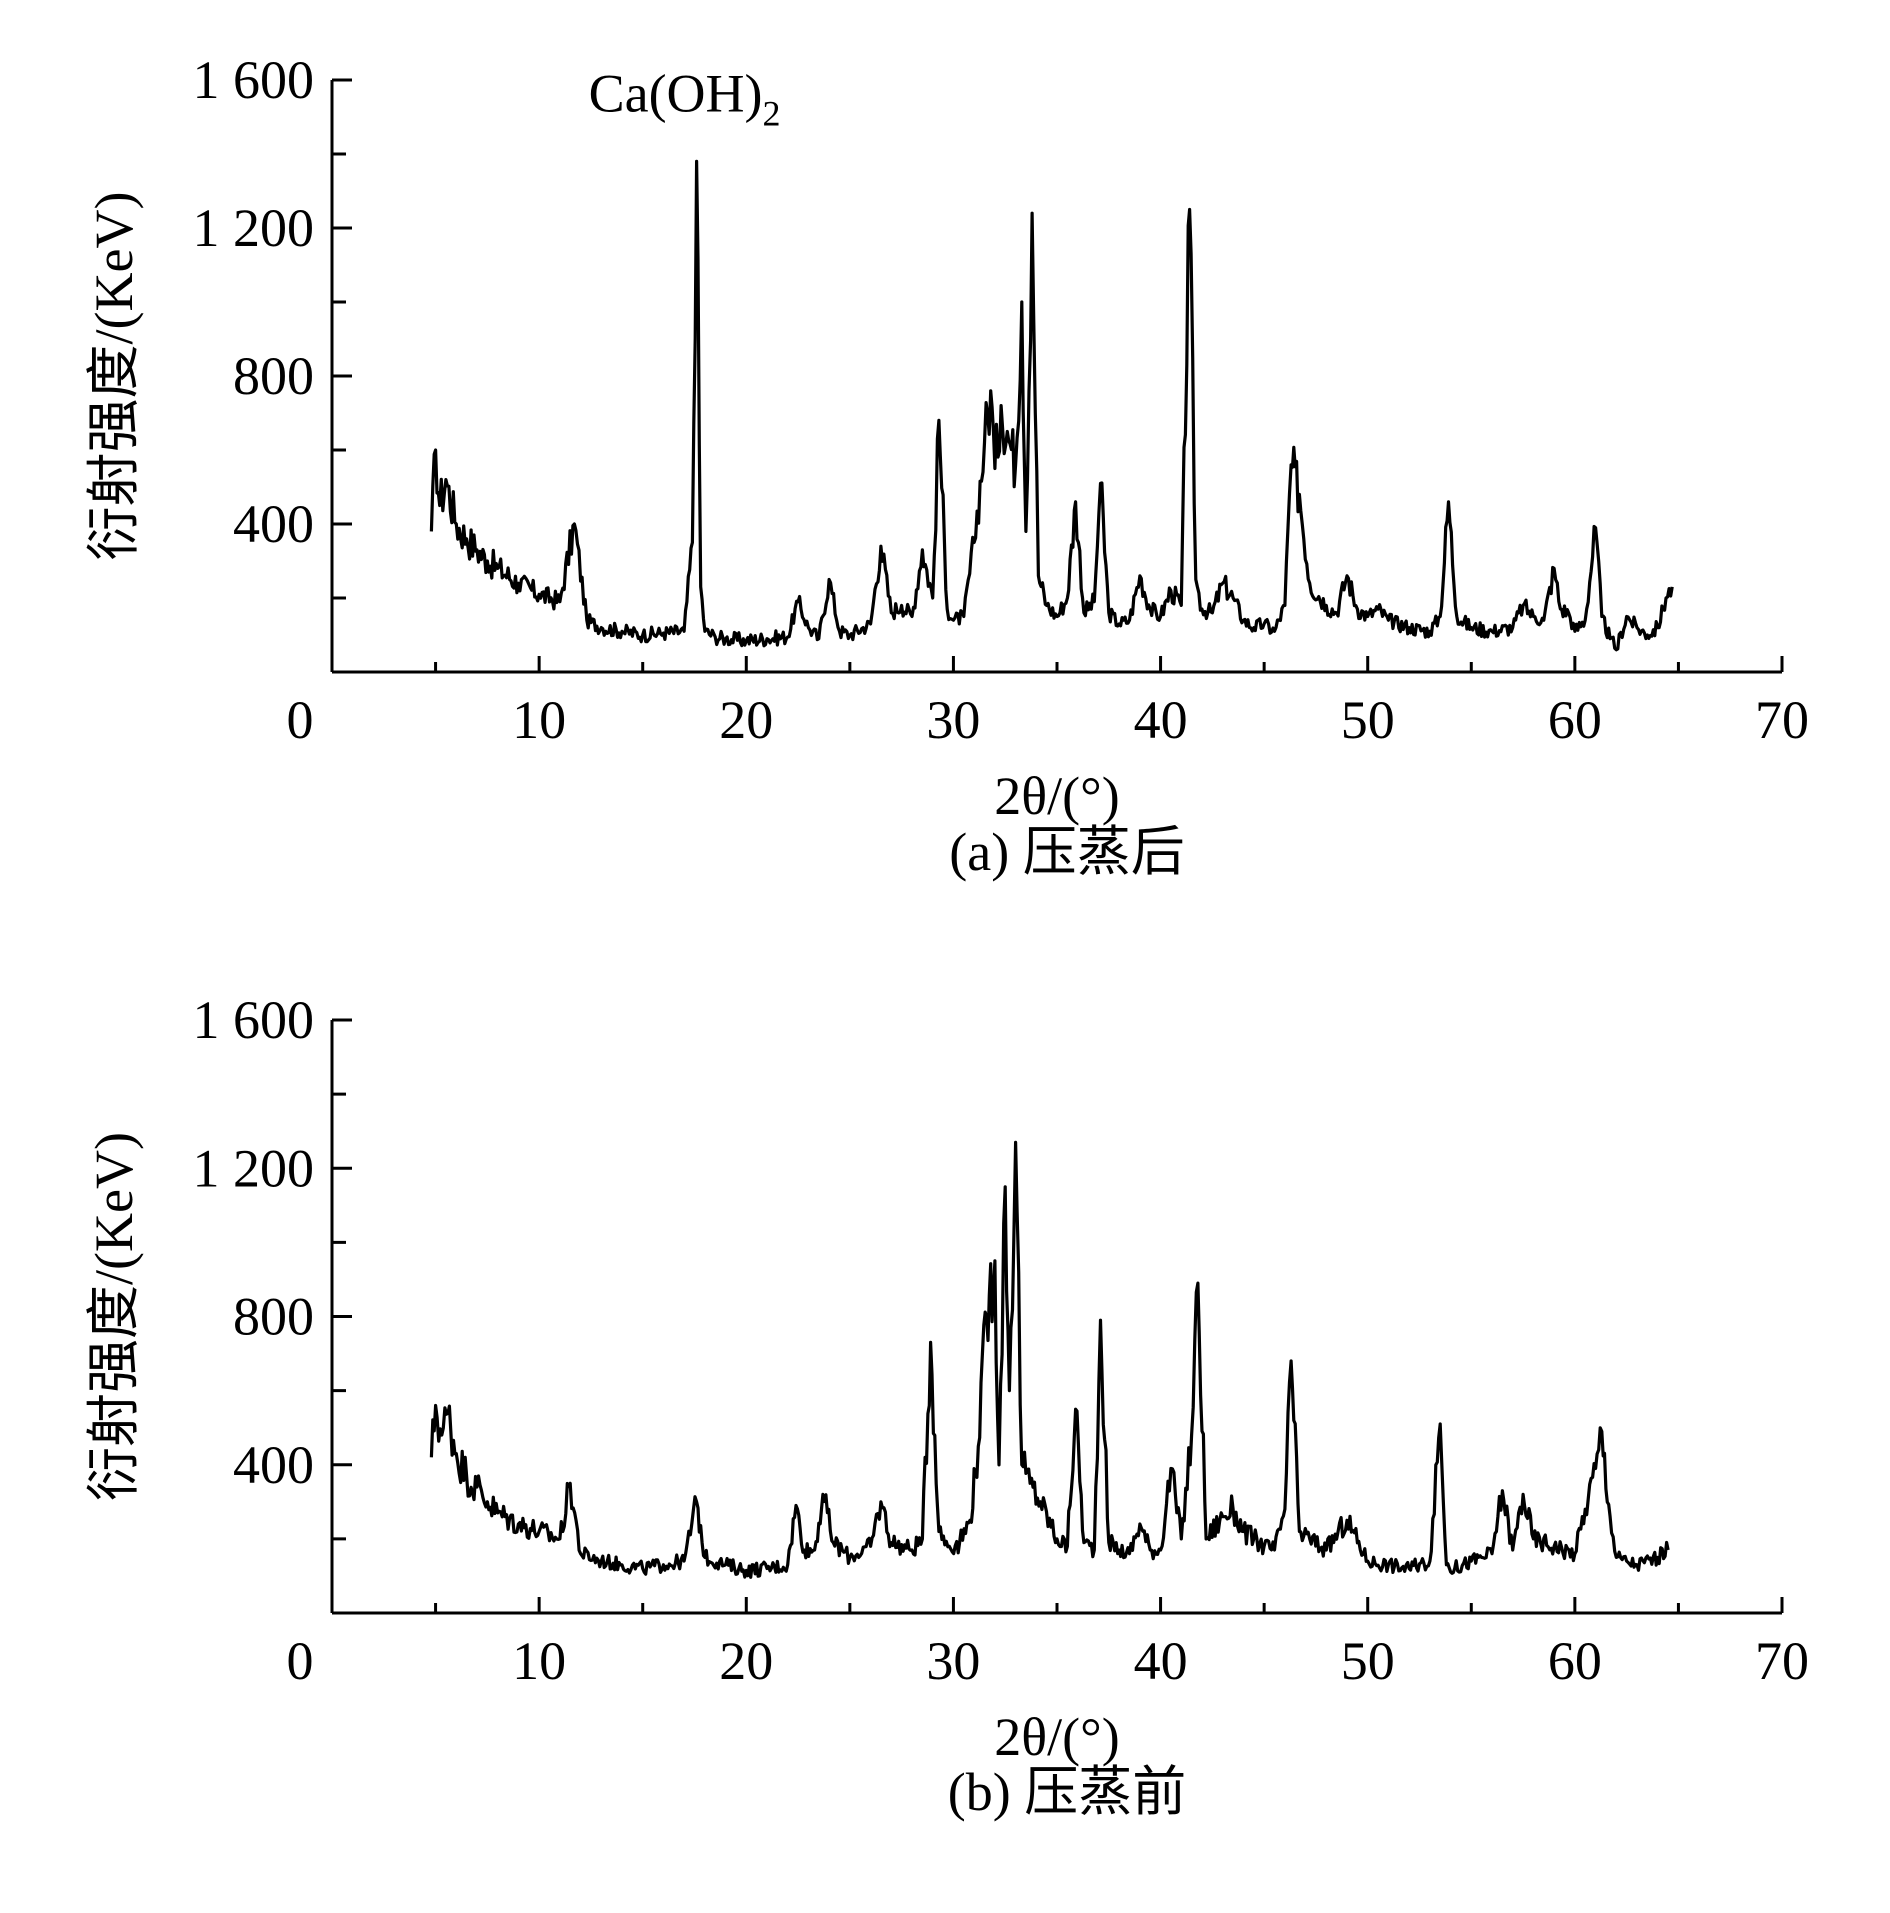 Image resolution: width=1890 pixels, height=1913 pixels. I want to click on panel-caption: (b) 压蒸前, so click(1067, 1792).